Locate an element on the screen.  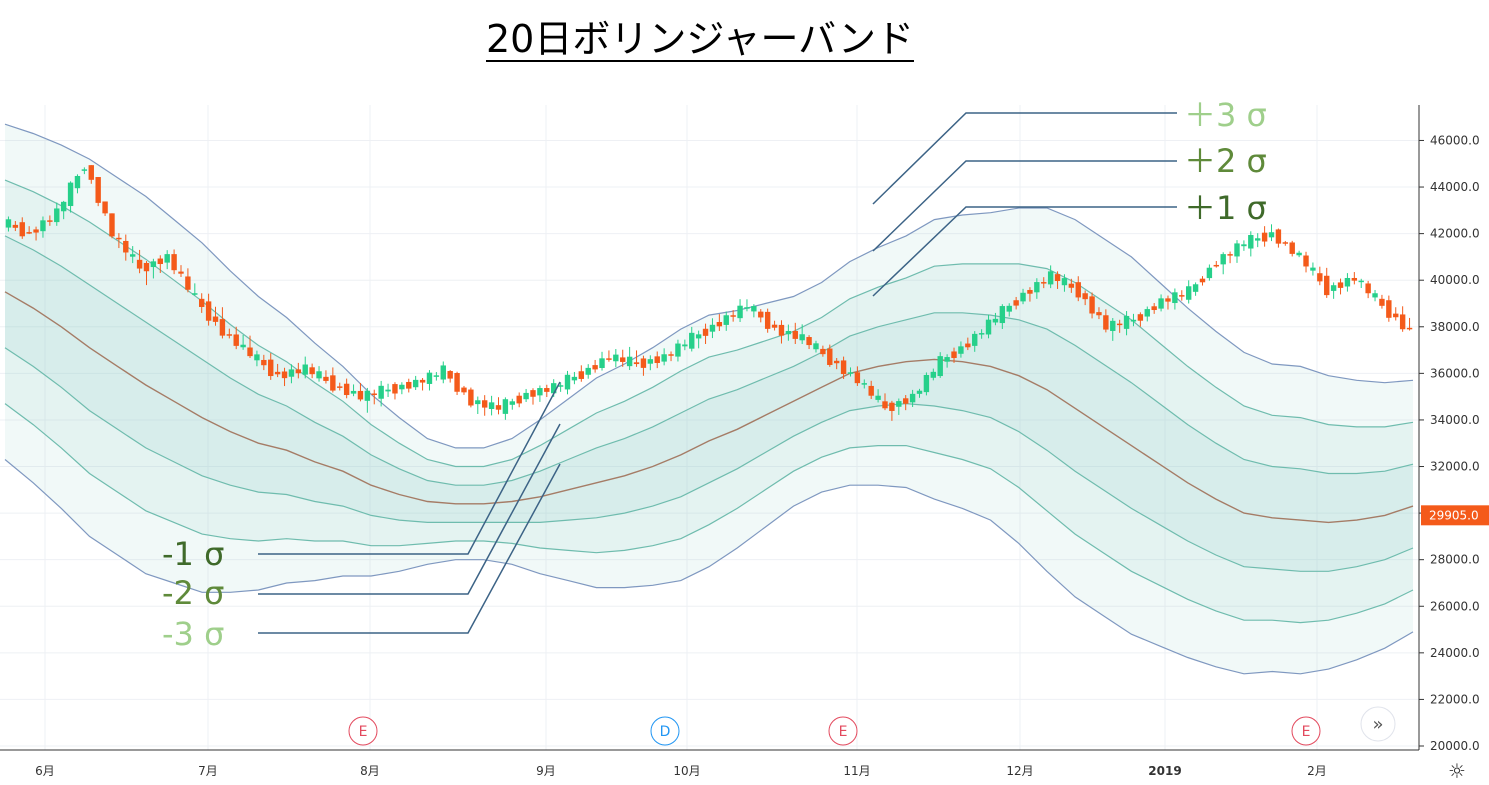
event-marker-label: D is located at coordinates (665, 732).